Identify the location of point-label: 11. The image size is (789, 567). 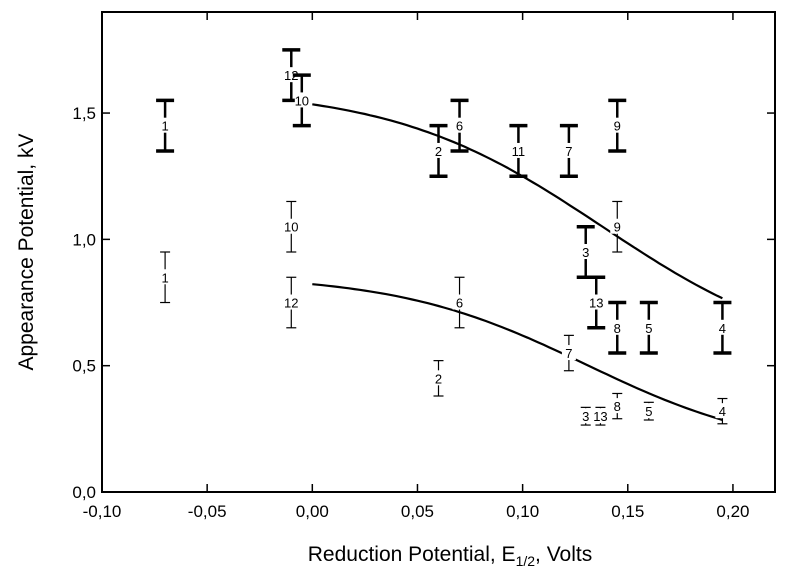
(519, 151).